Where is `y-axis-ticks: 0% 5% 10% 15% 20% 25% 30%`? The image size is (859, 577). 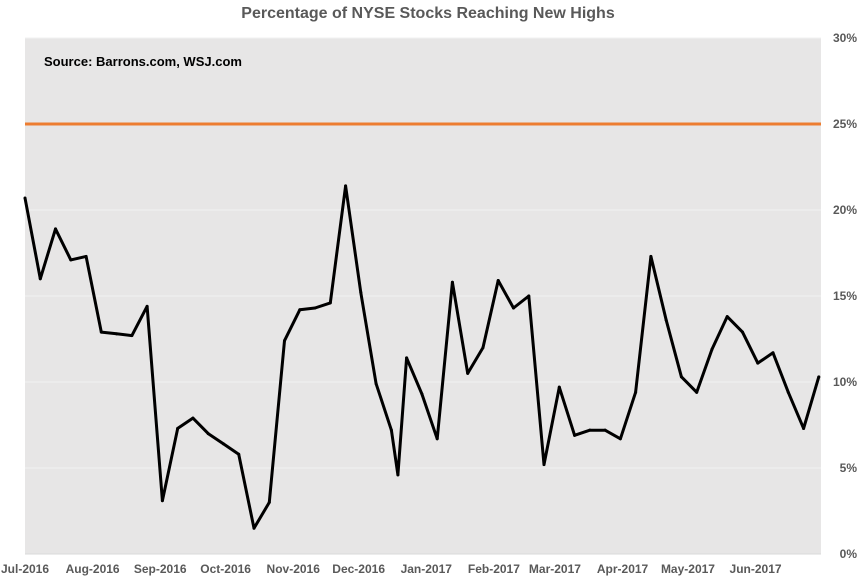 y-axis-ticks: 0% 5% 10% 15% 20% 25% 30% is located at coordinates (845, 296).